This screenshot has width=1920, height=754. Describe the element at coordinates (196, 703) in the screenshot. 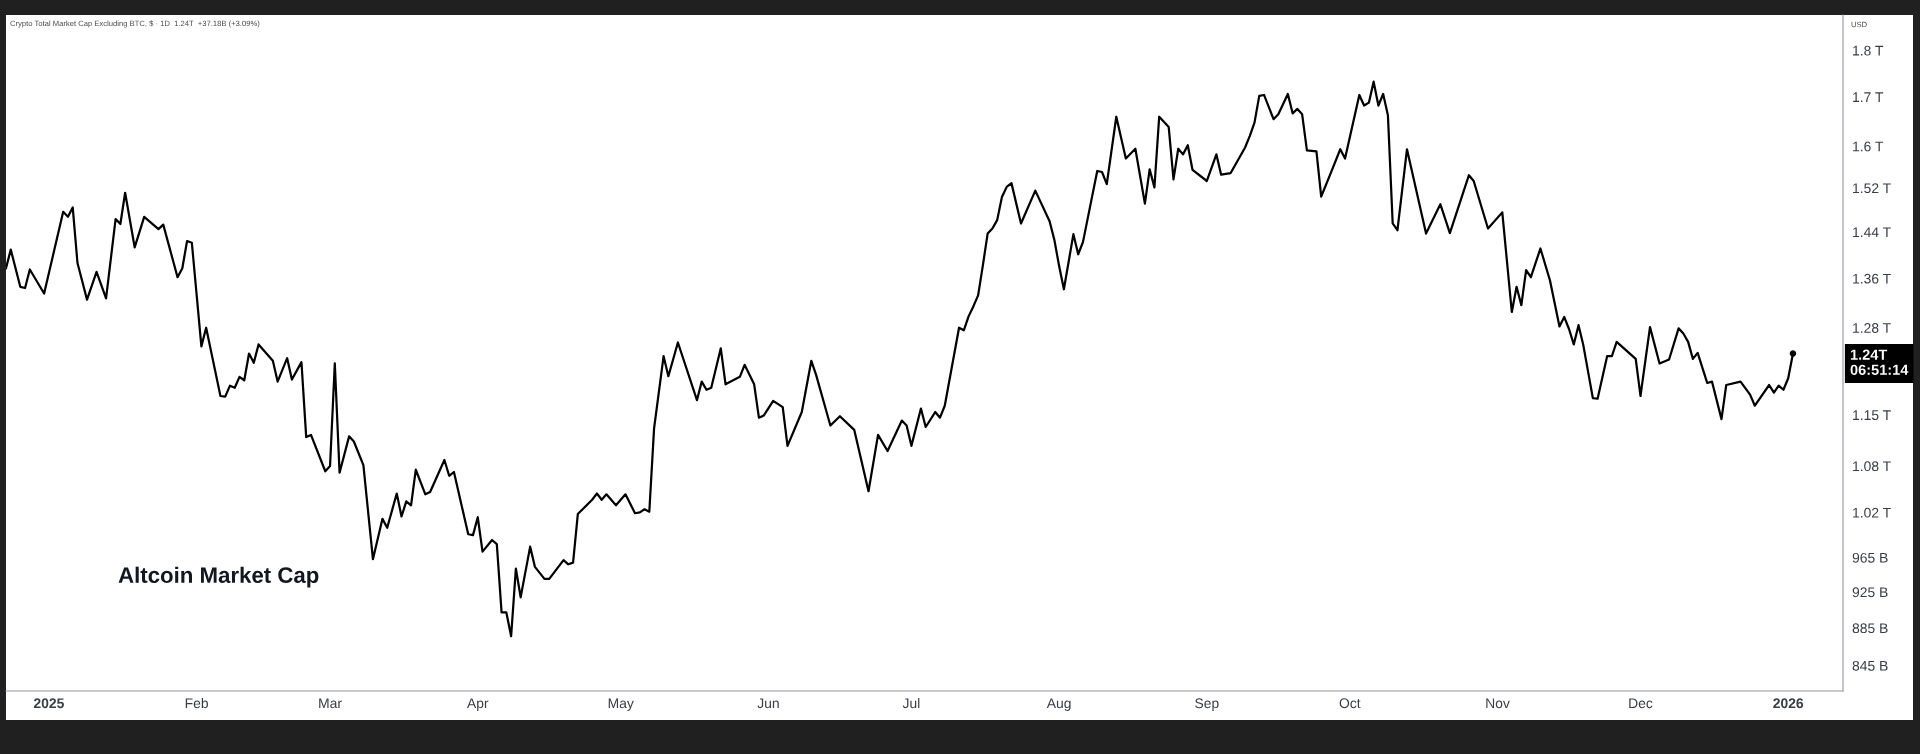

I see `x-tick-label: Feb` at that location.